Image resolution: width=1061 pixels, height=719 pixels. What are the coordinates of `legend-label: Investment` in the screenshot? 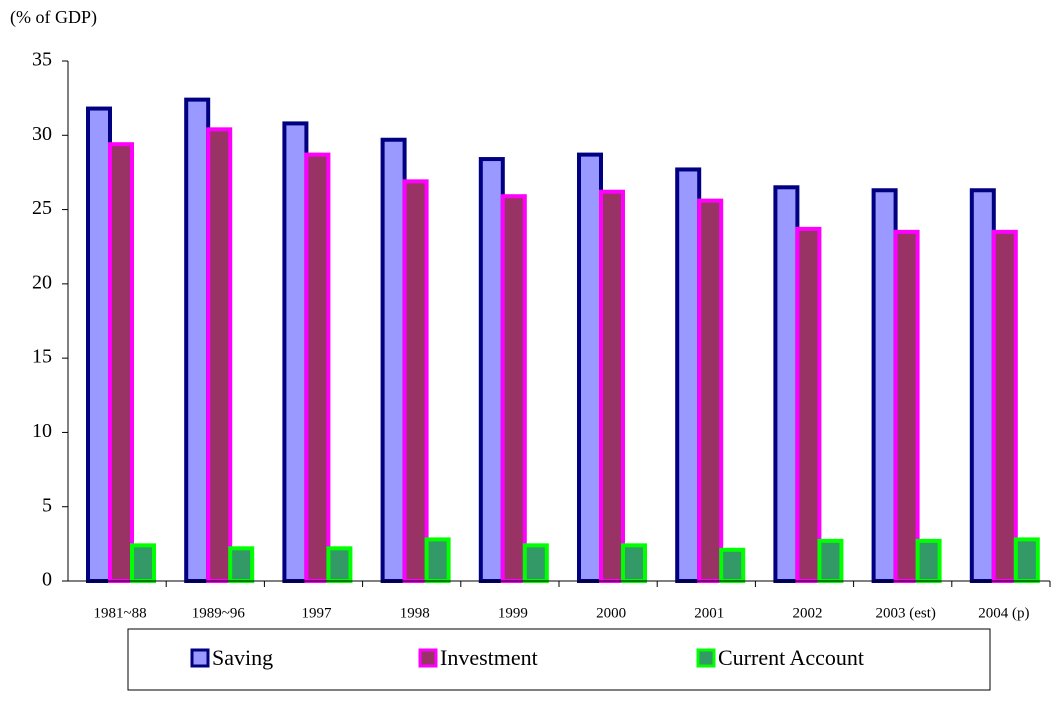 It's located at (489, 657).